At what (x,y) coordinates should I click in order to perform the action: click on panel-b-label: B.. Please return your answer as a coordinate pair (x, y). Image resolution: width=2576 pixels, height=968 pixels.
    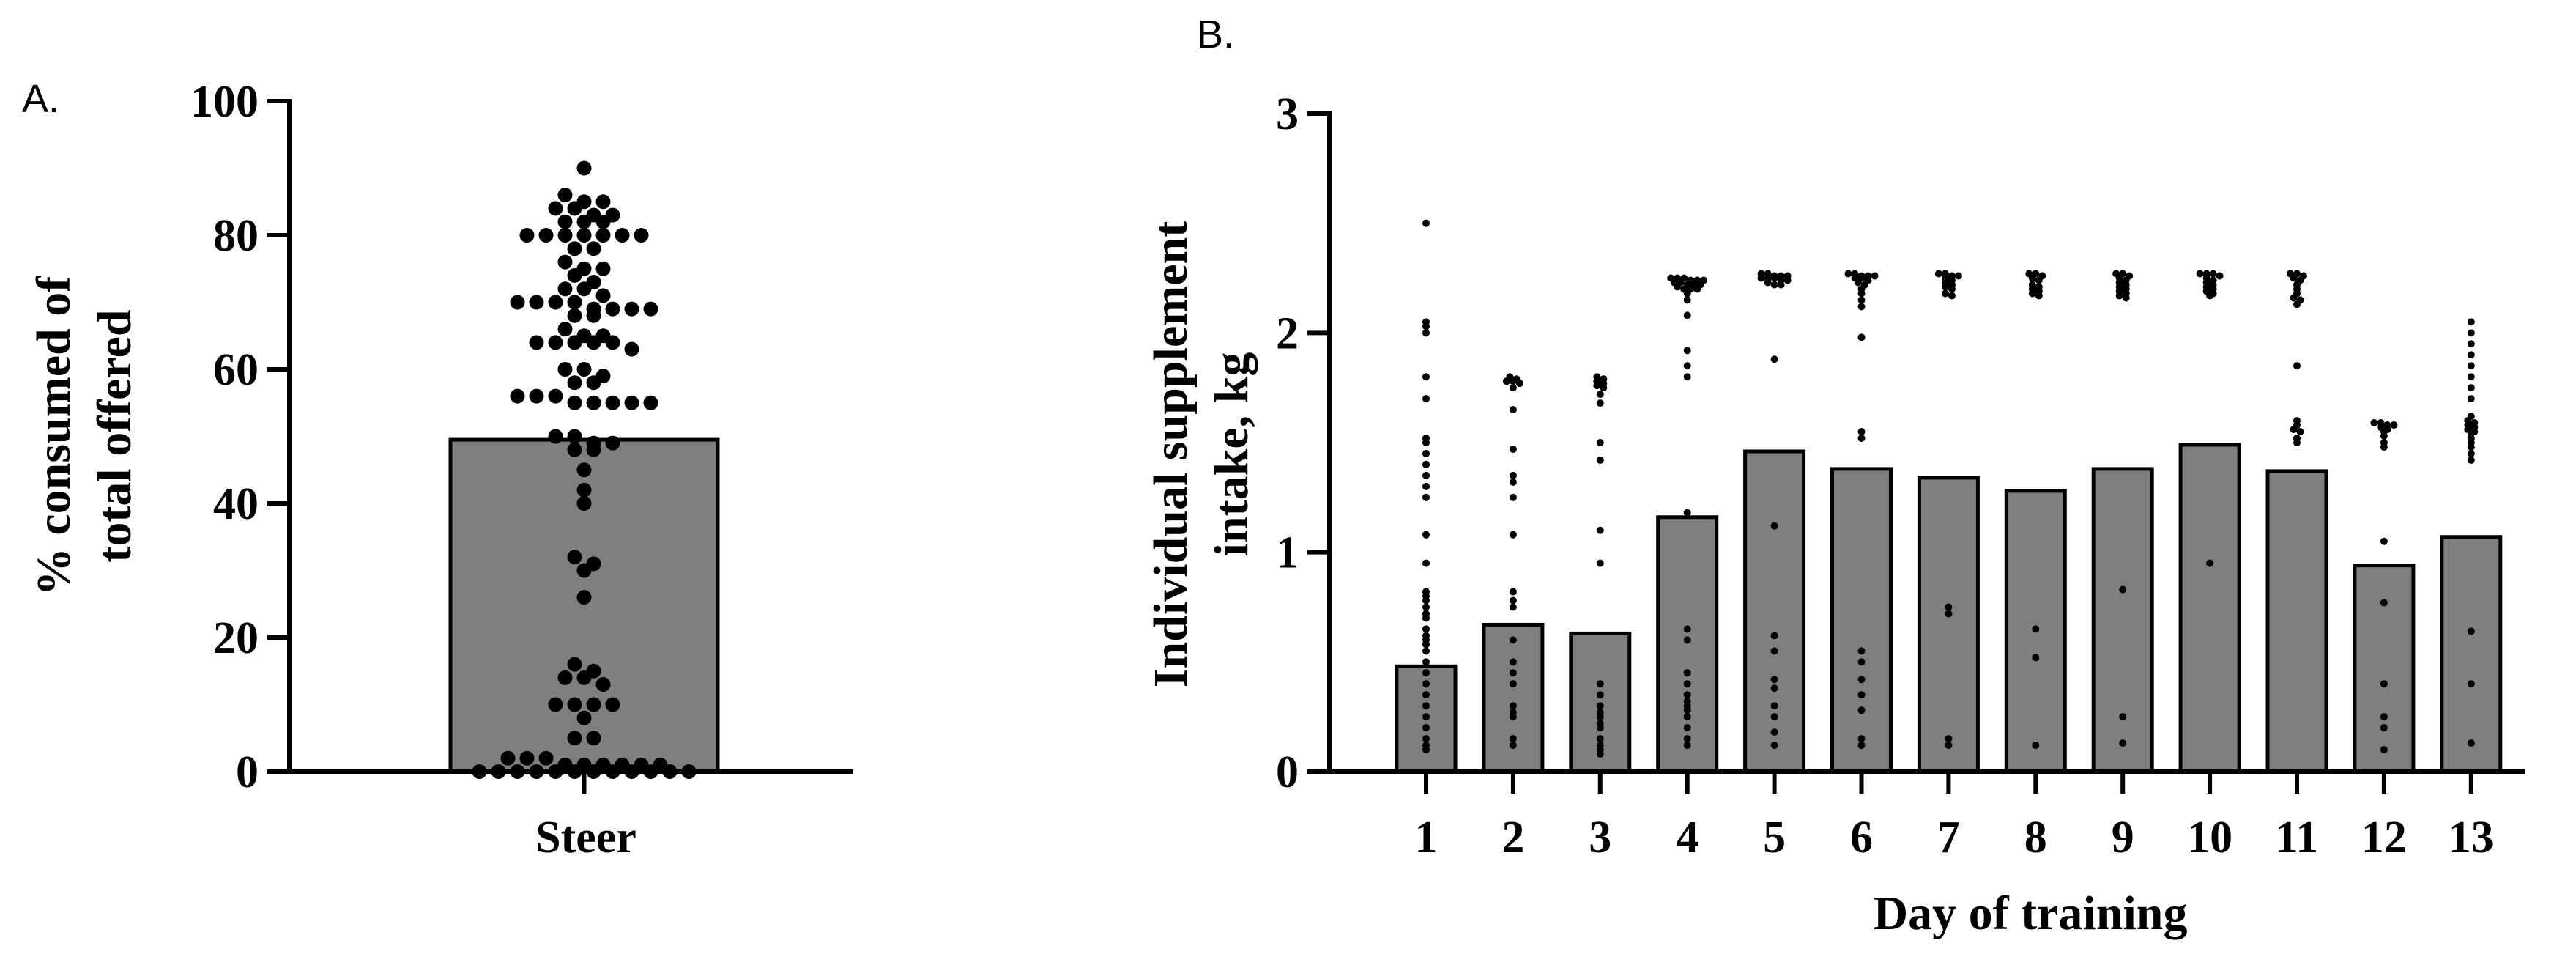
    Looking at the image, I should click on (1215, 34).